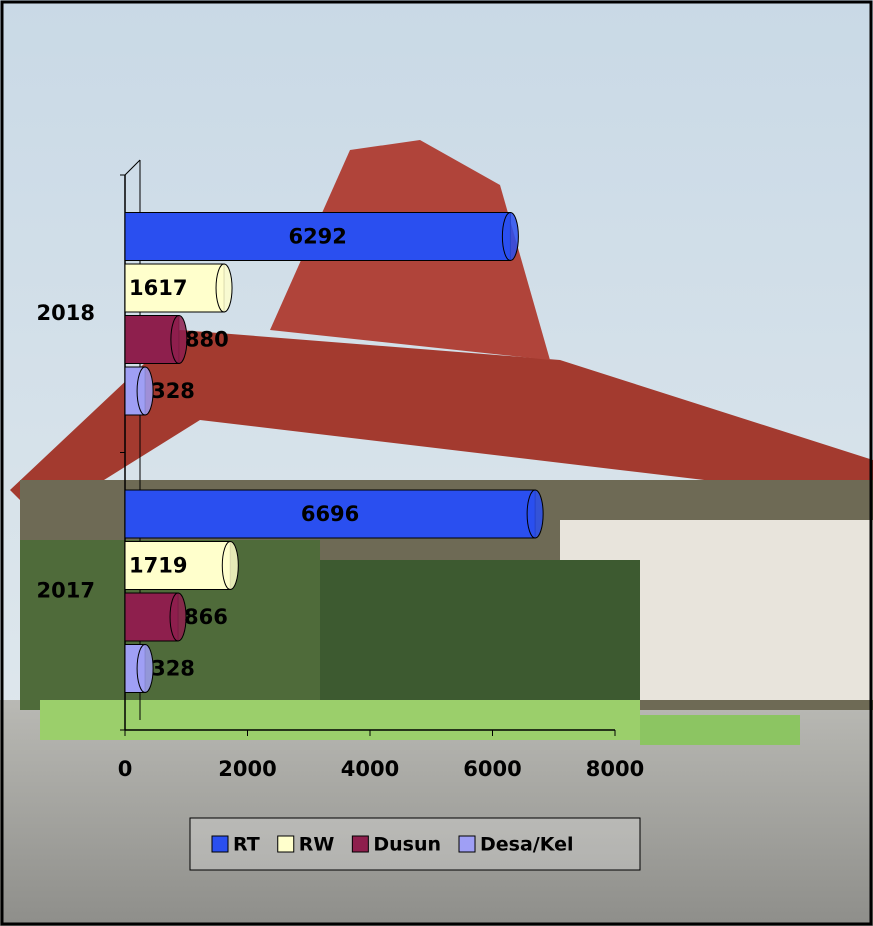 The width and height of the screenshot is (873, 926). I want to click on legend-label: Dusun, so click(407, 845).